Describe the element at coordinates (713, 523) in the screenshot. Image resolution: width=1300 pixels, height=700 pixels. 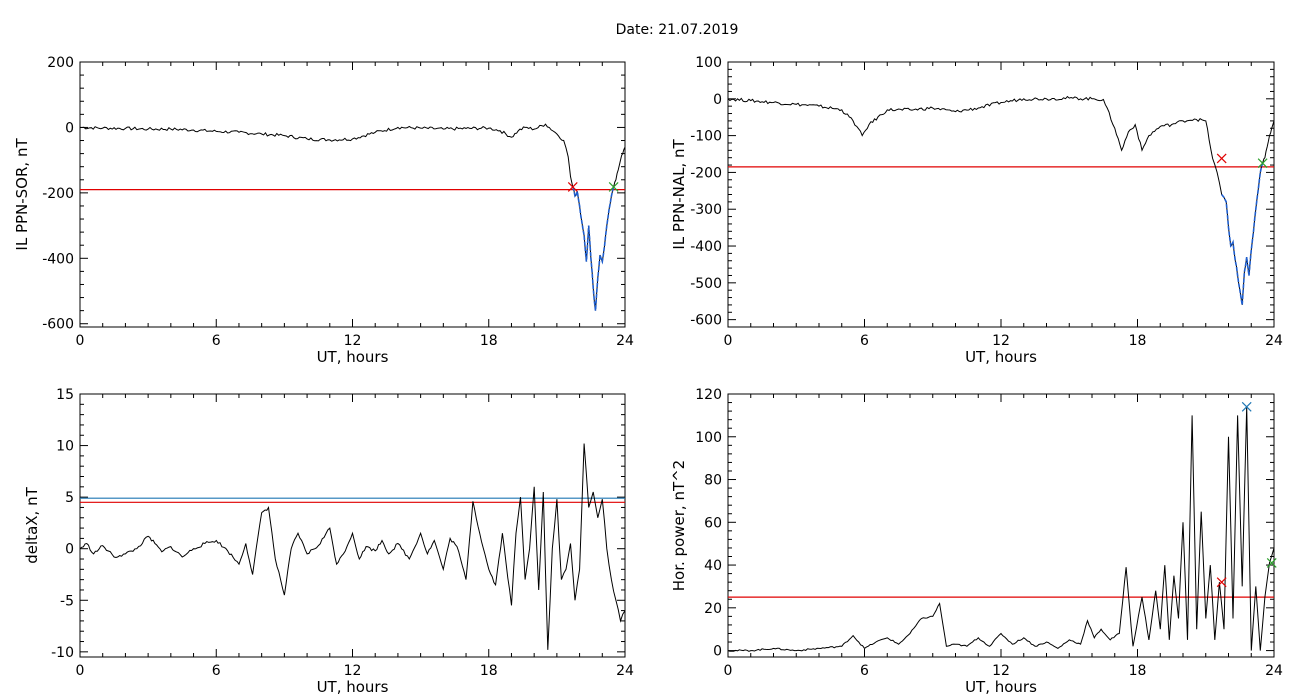
I see `y-tick-label: 60` at that location.